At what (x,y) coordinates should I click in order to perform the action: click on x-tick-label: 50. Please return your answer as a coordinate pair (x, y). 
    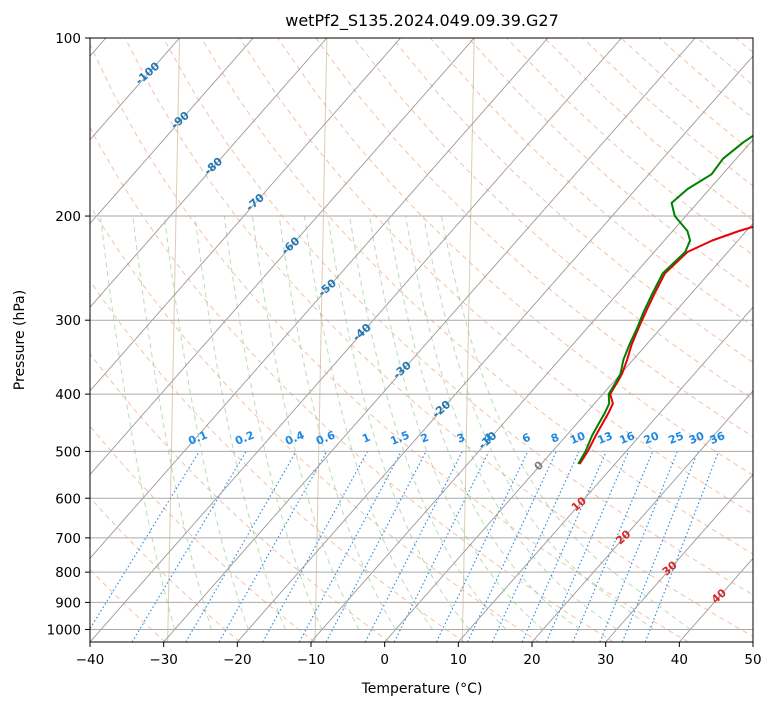
    Looking at the image, I should click on (752, 660).